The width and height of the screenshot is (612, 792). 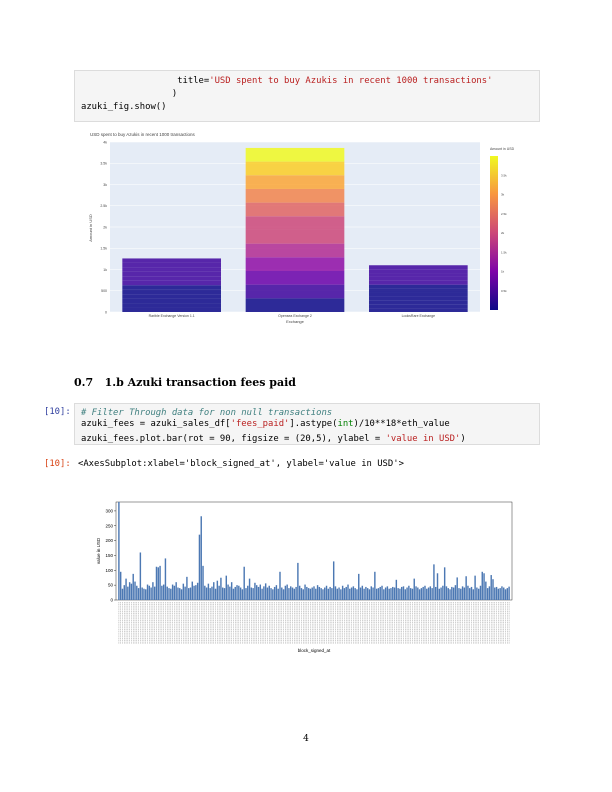 I want to click on input-prompt: [10]:, so click(x=57, y=412).